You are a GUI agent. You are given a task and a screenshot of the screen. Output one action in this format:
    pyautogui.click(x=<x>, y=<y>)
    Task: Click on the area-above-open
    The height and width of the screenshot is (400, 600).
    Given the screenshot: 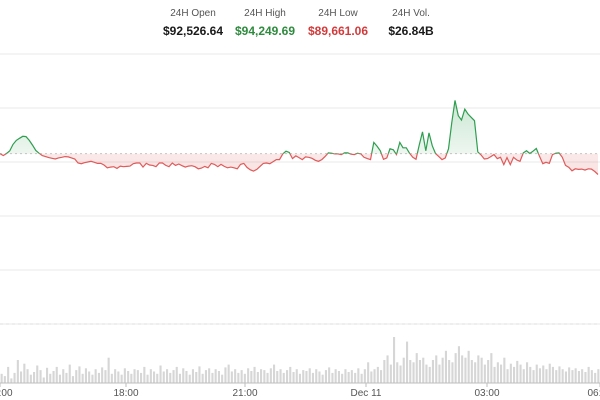 What is the action you would take?
    pyautogui.click(x=283, y=127)
    